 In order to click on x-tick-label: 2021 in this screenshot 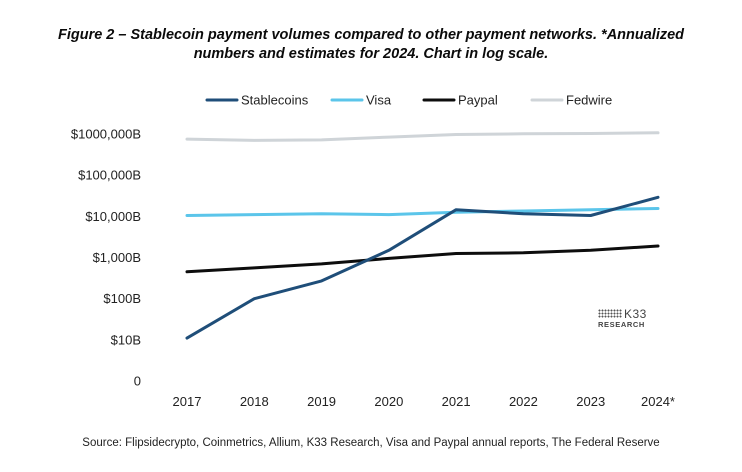, I will do `click(456, 401)`.